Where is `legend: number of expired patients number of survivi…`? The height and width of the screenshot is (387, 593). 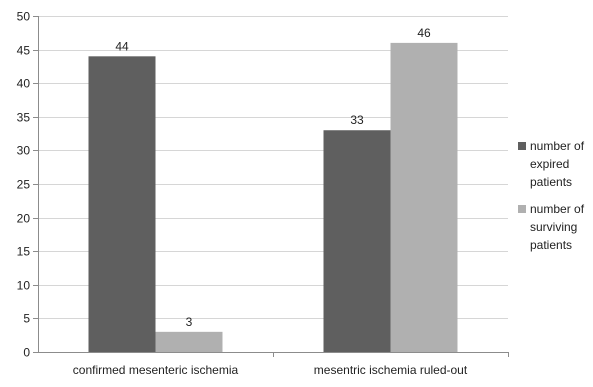
legend: number of expired patients number of survivi… is located at coordinates (551, 195).